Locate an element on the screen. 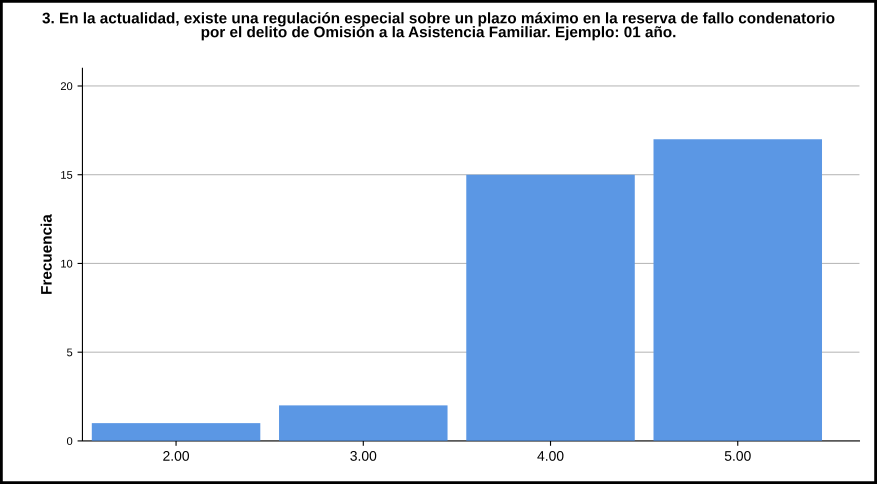 Image resolution: width=877 pixels, height=484 pixels. x-tick-label: 2.00 is located at coordinates (176, 456).